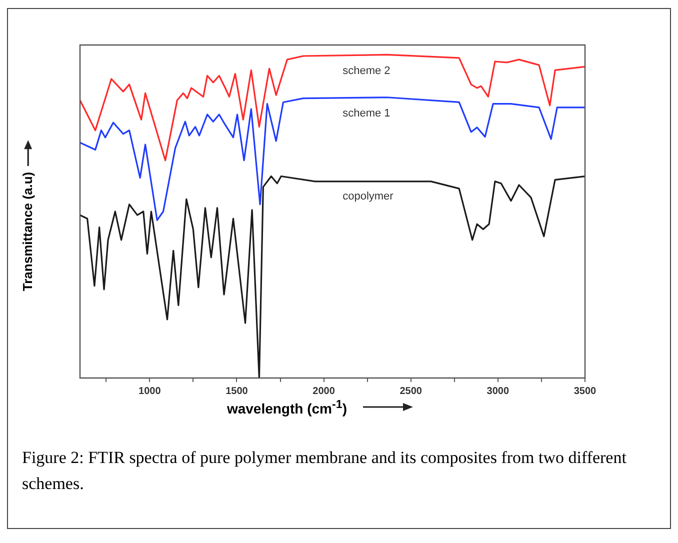 The width and height of the screenshot is (678, 543). Describe the element at coordinates (150, 391) in the screenshot. I see `x-tick-label: 1000` at that location.